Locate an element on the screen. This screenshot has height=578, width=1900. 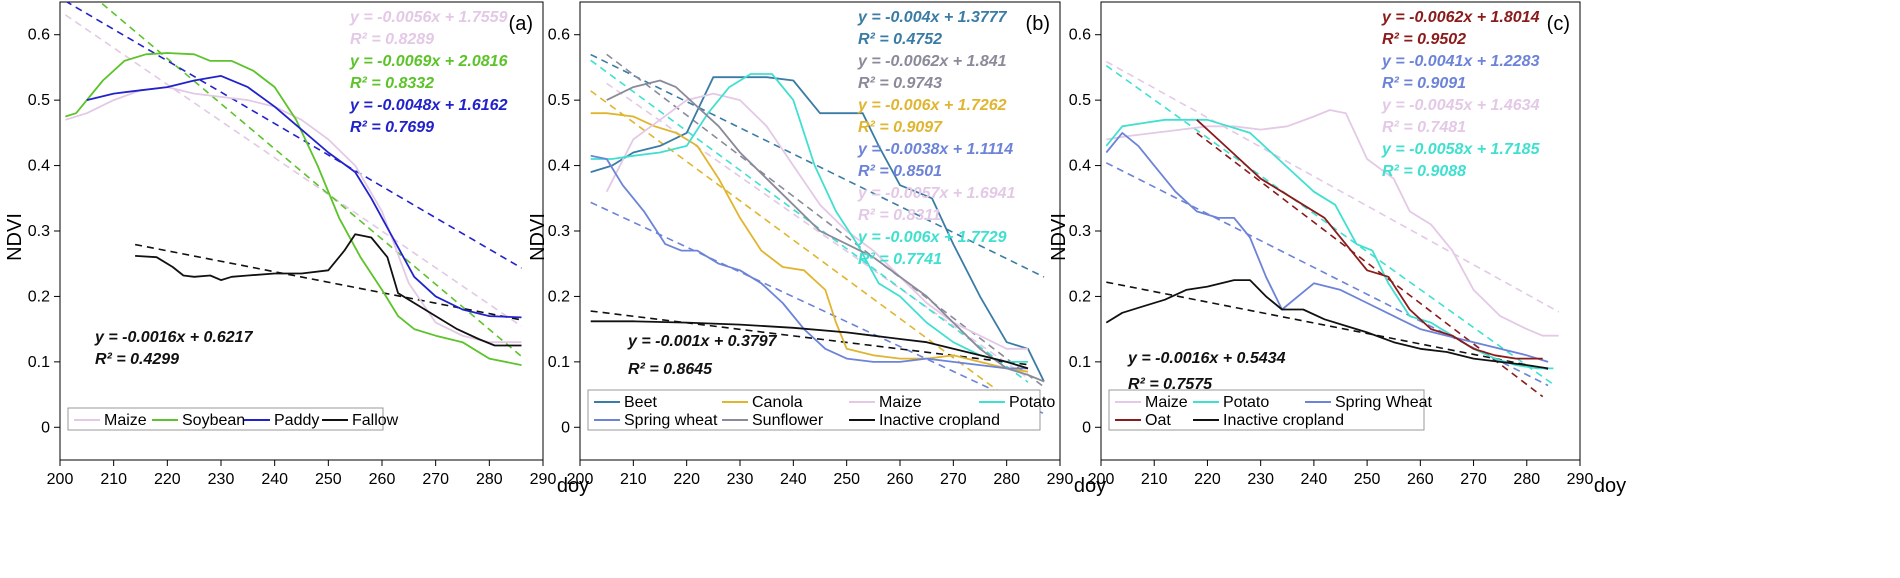
trendline-paddy is located at coordinates (293, 135).